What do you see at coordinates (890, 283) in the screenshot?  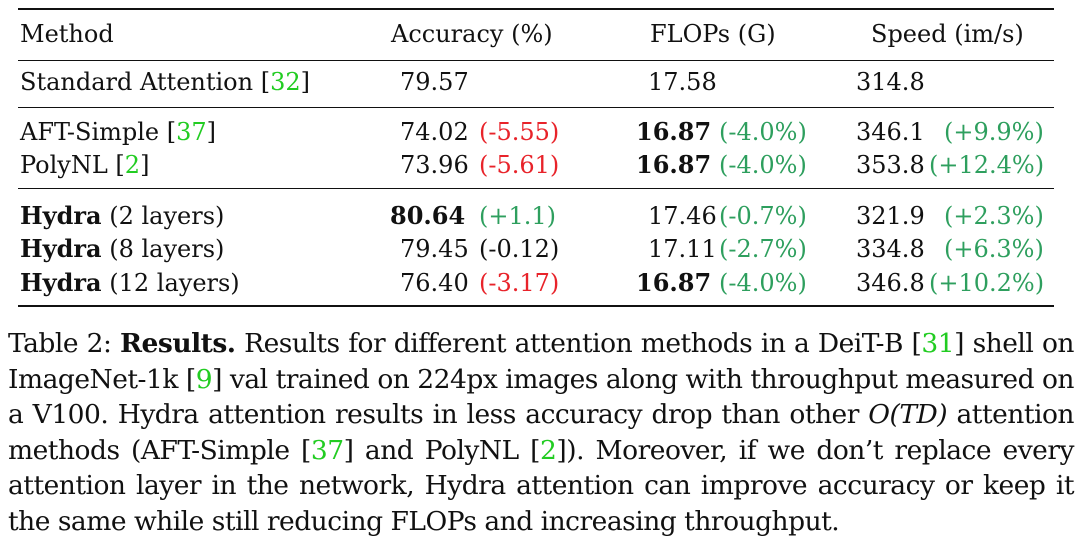 I see `table-row-speed: 346.8` at bounding box center [890, 283].